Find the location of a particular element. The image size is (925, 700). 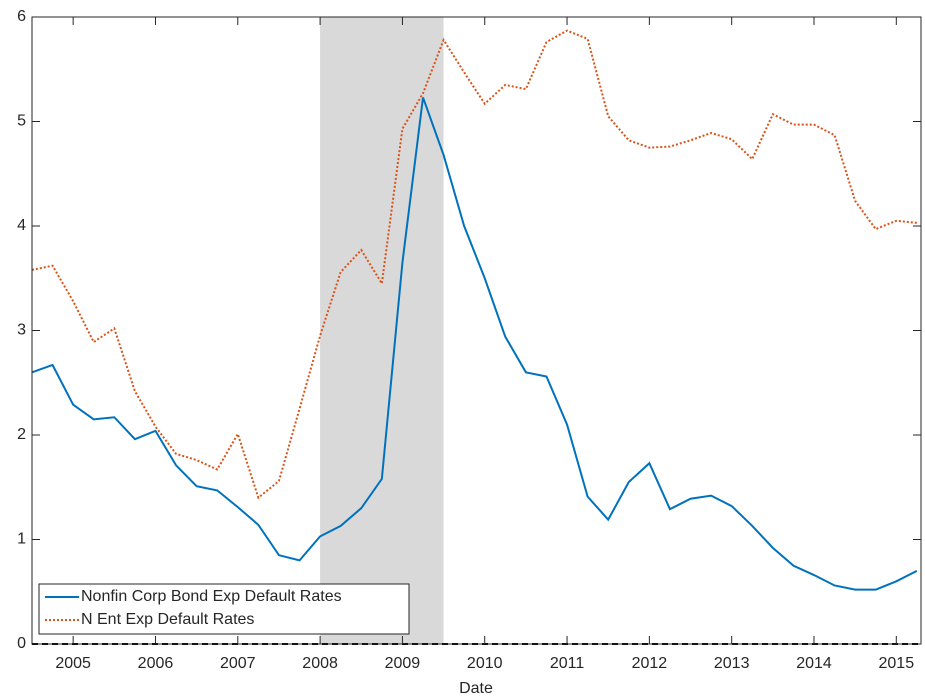

y-tick-label: 0 is located at coordinates (21, 643).